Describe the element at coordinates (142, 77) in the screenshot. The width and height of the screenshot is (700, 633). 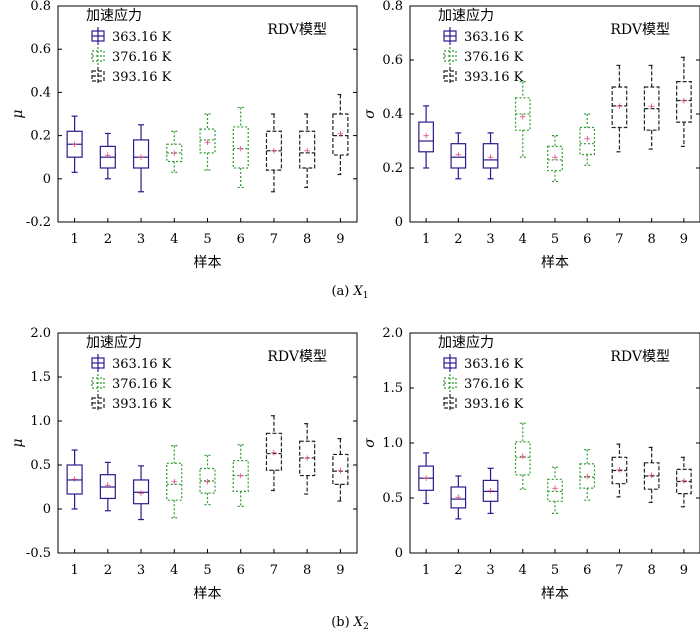
I see `legend-label: 393.16 K` at that location.